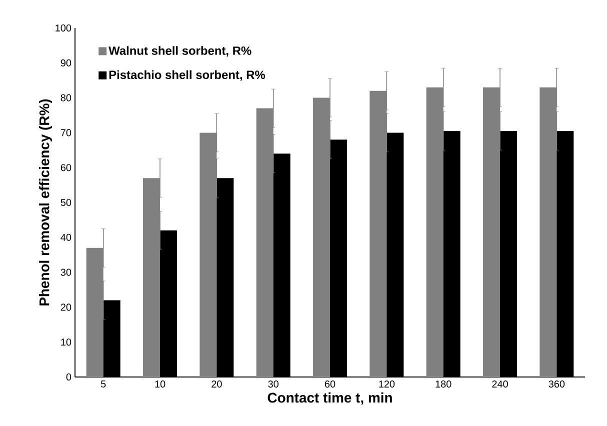  I want to click on y-tick-label: 30, so click(66, 272).